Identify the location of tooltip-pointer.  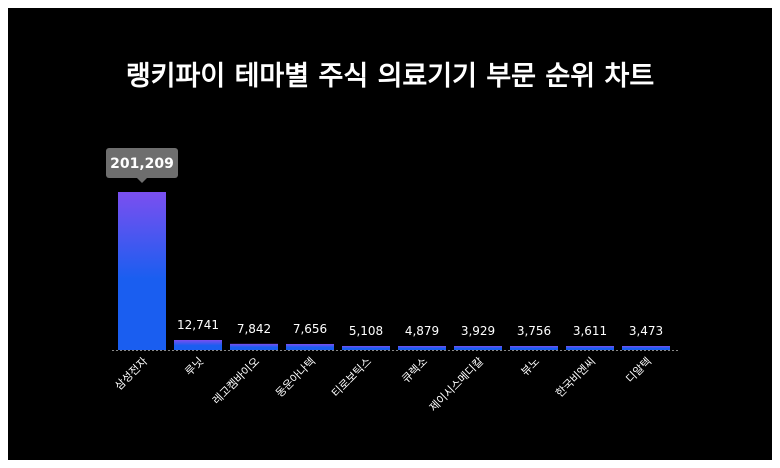
(142, 180).